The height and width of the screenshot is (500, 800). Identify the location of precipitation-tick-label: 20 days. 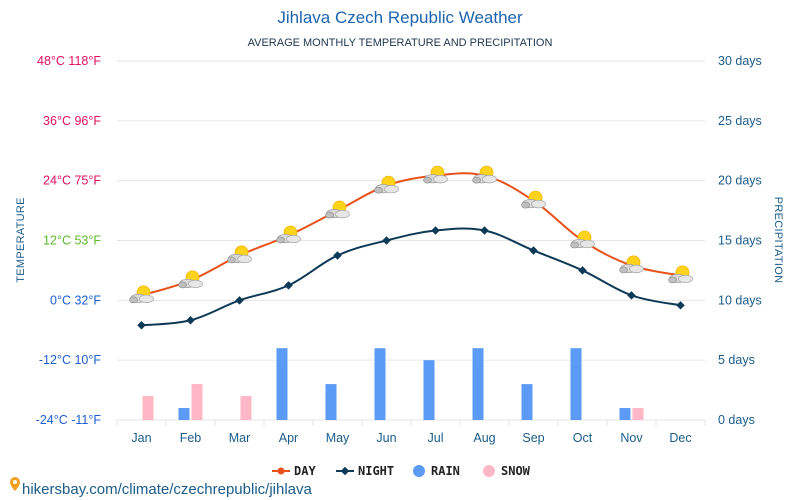
(740, 181).